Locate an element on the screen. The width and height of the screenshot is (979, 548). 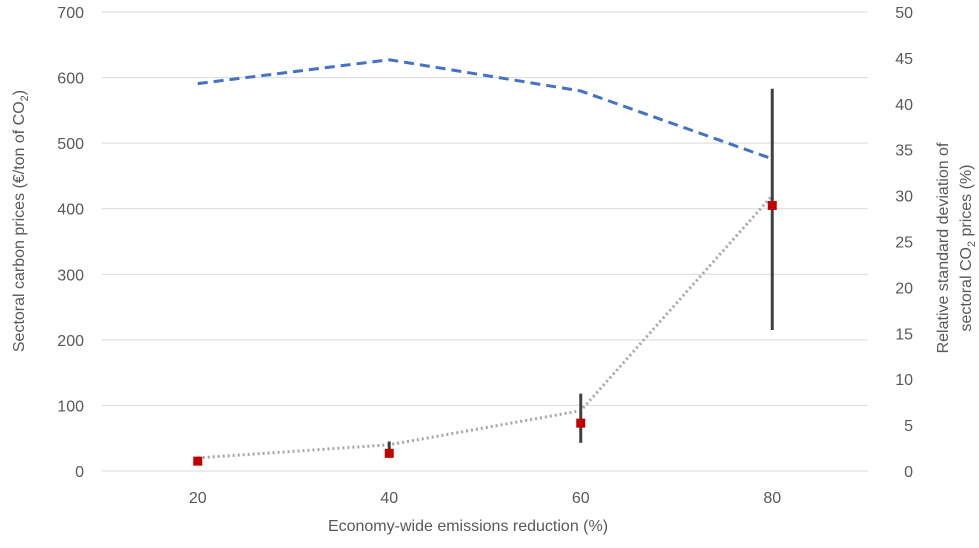
left-axis-ticks: 0 100 200 300 400 500 600 700 is located at coordinates (70, 243).